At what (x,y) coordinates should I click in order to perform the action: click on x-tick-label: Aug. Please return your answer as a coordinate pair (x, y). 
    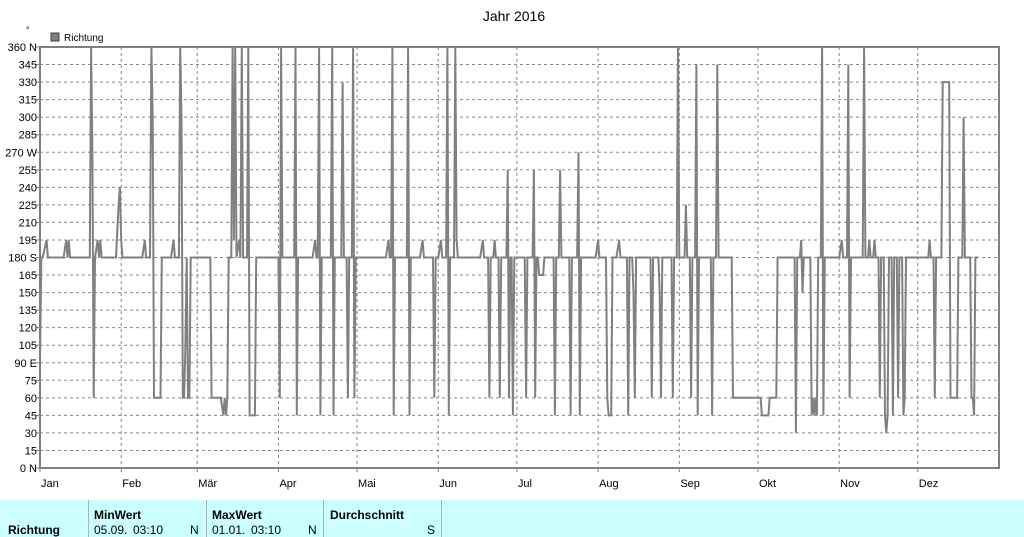
    Looking at the image, I should click on (609, 484).